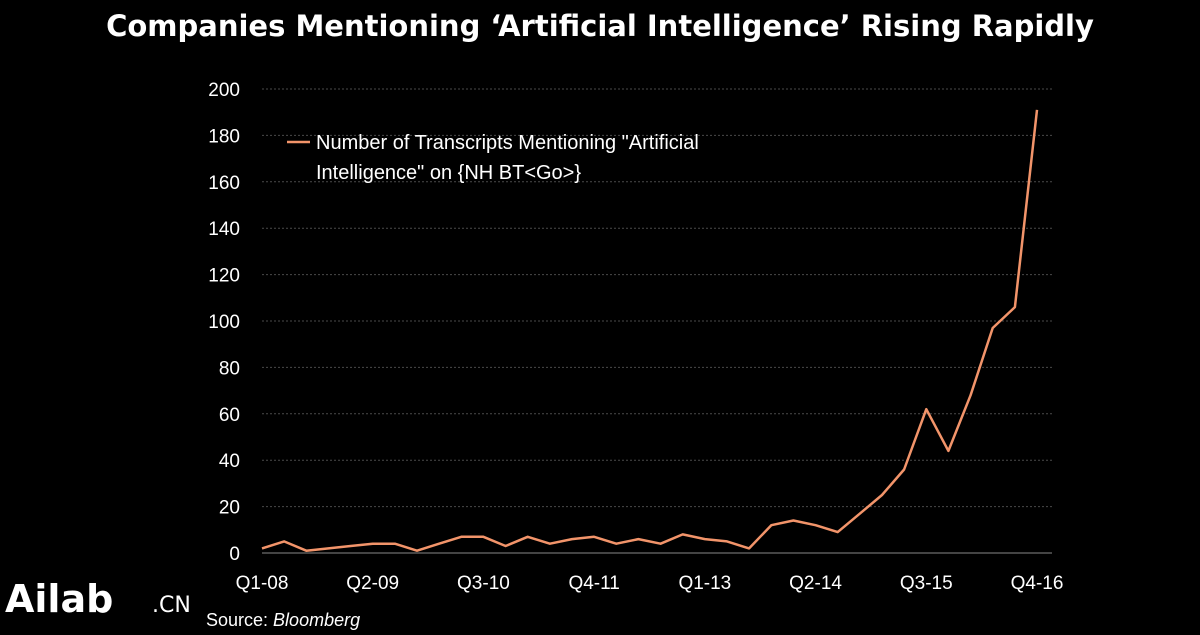  I want to click on x-tick-label: Q2-09, so click(372, 583).